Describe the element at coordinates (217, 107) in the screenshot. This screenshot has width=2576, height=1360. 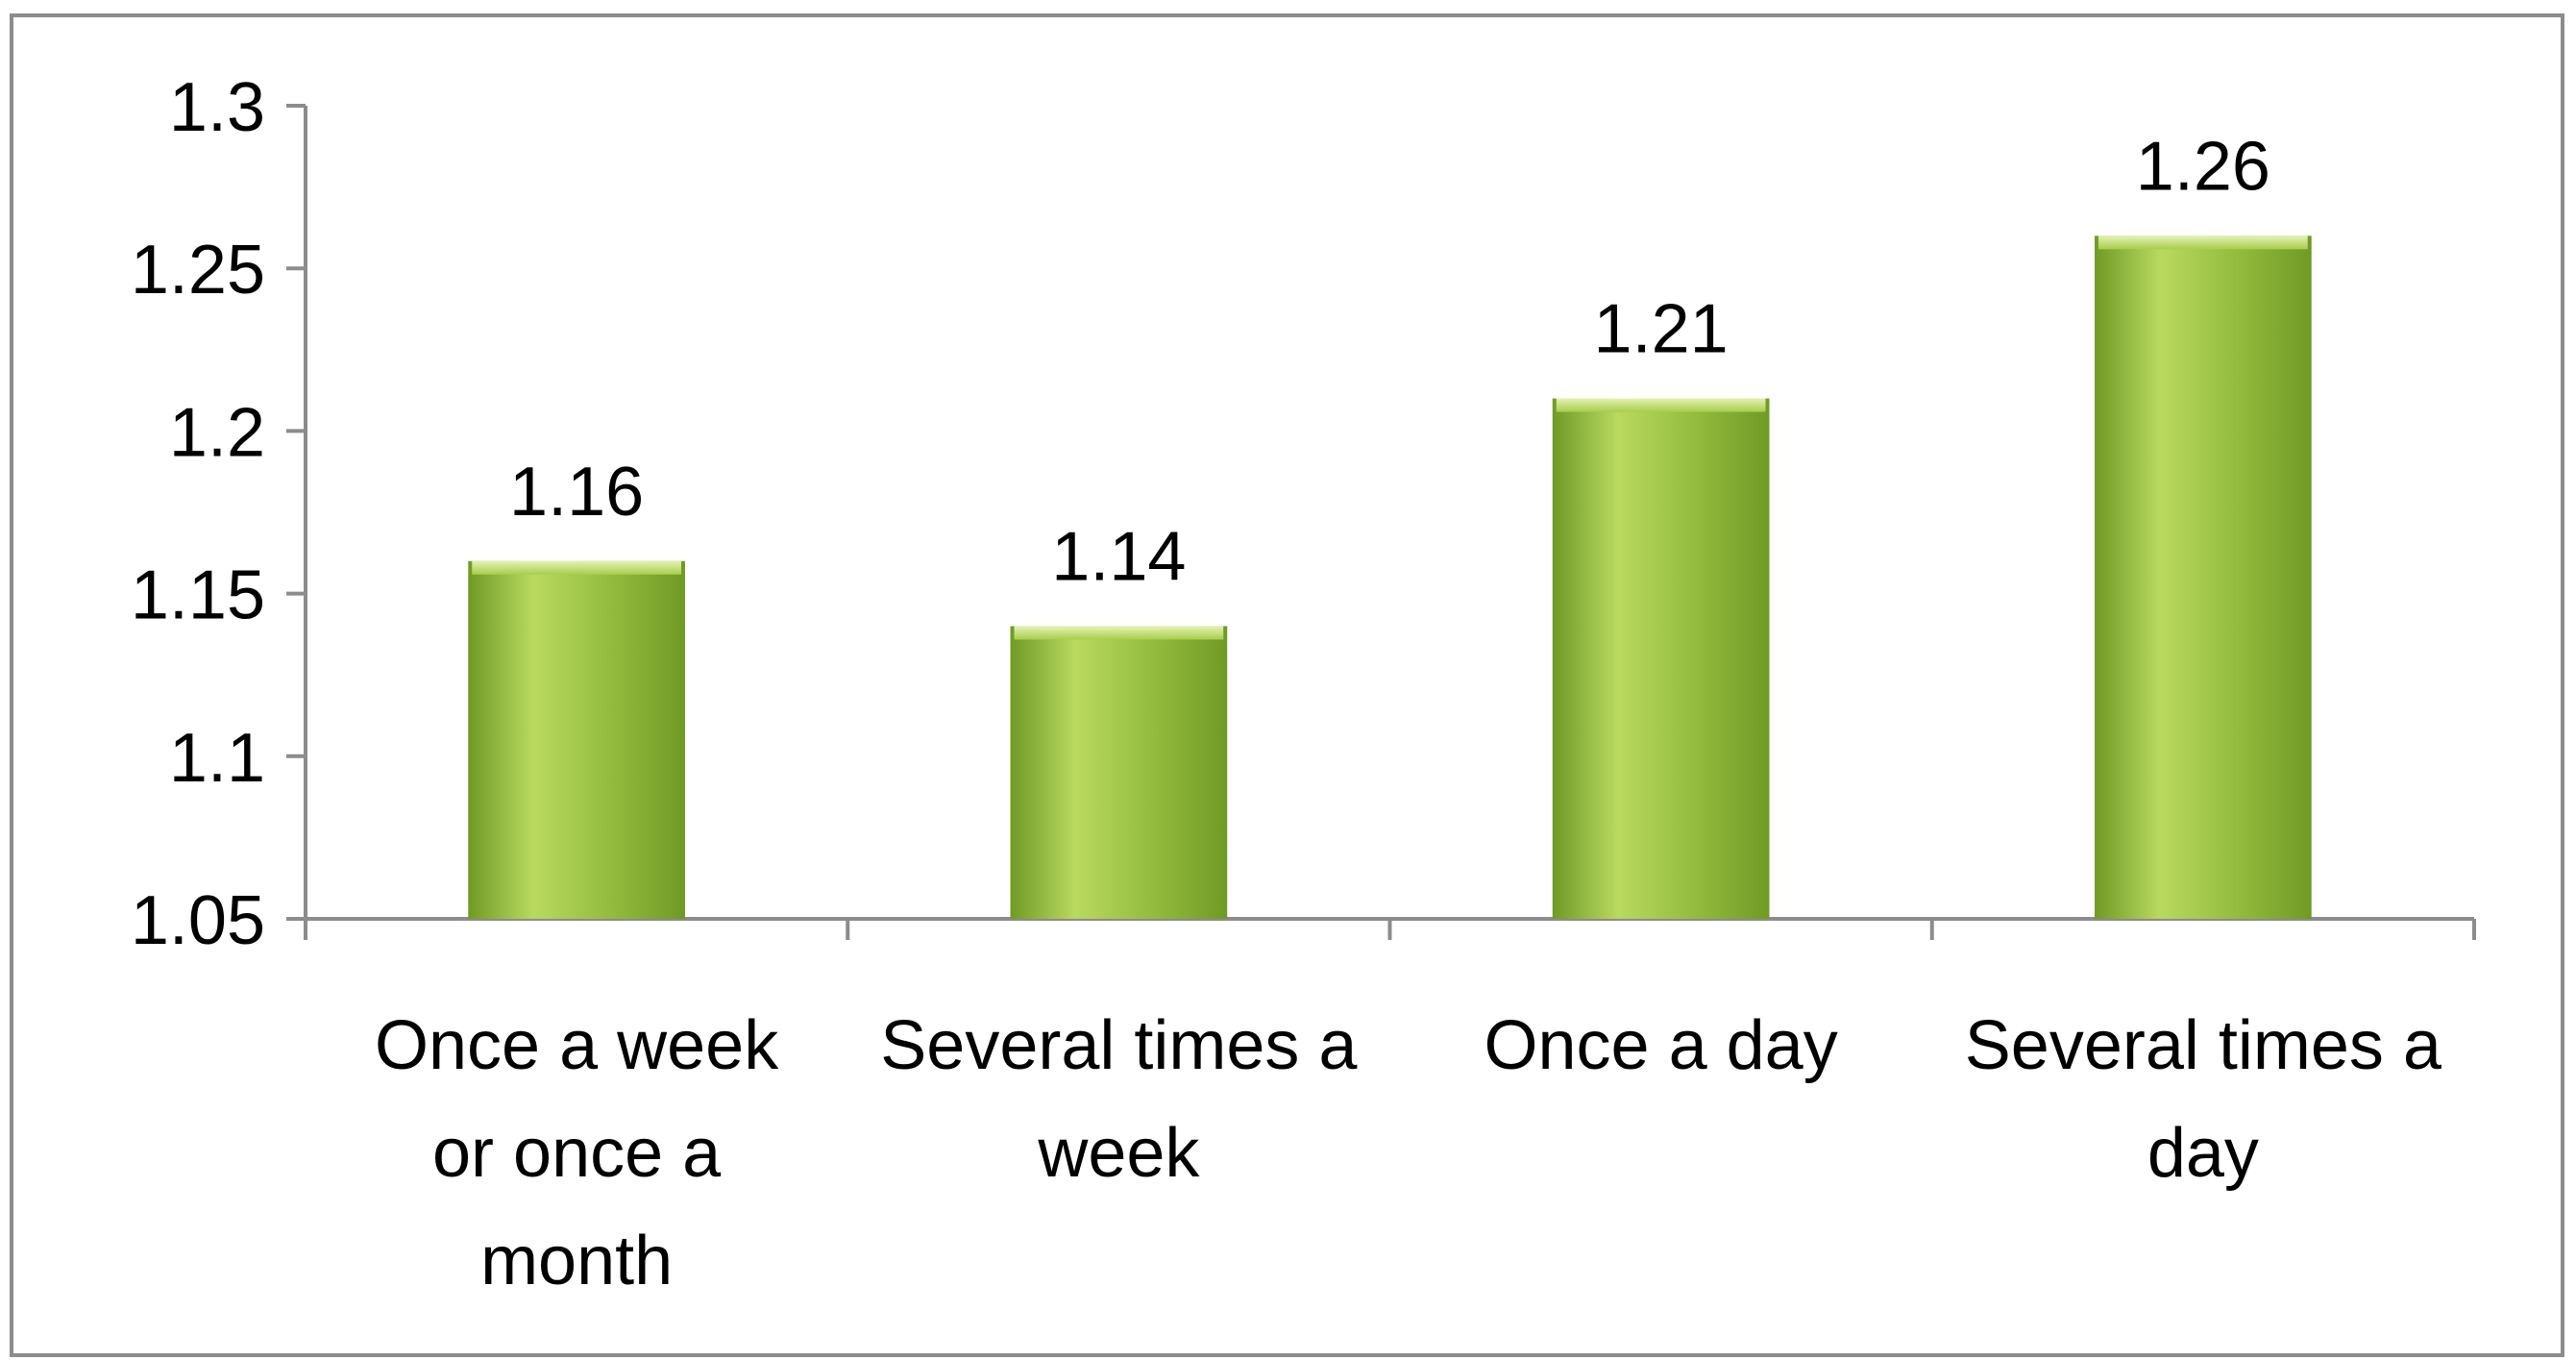
I see `y-tick-label: 1.3` at that location.